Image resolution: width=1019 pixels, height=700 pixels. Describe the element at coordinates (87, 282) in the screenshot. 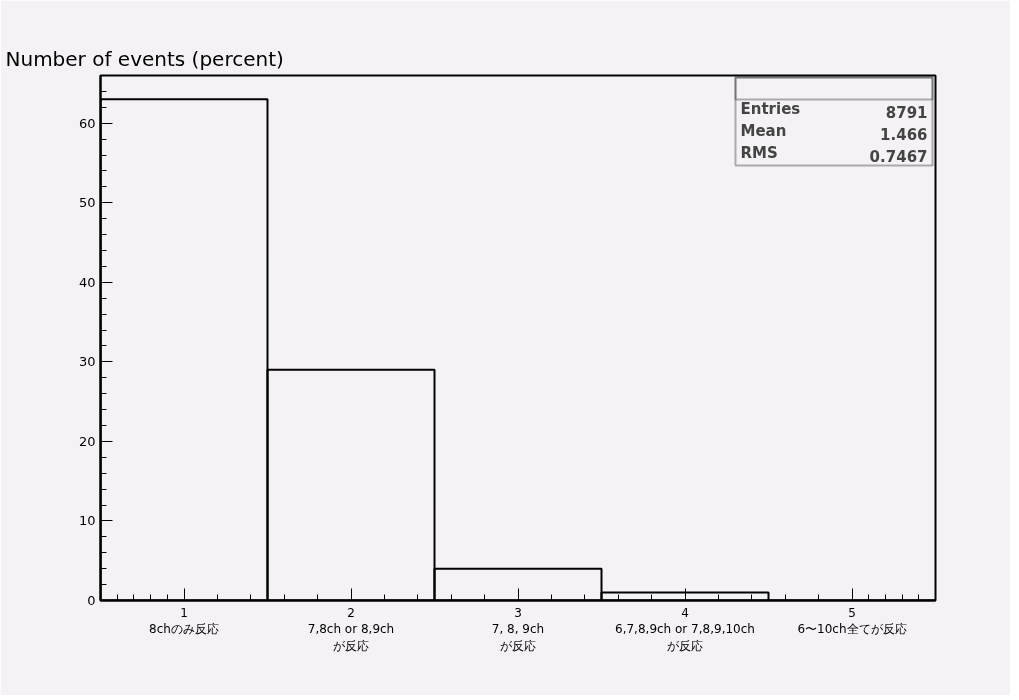

I see `y-tick-label: 40` at that location.